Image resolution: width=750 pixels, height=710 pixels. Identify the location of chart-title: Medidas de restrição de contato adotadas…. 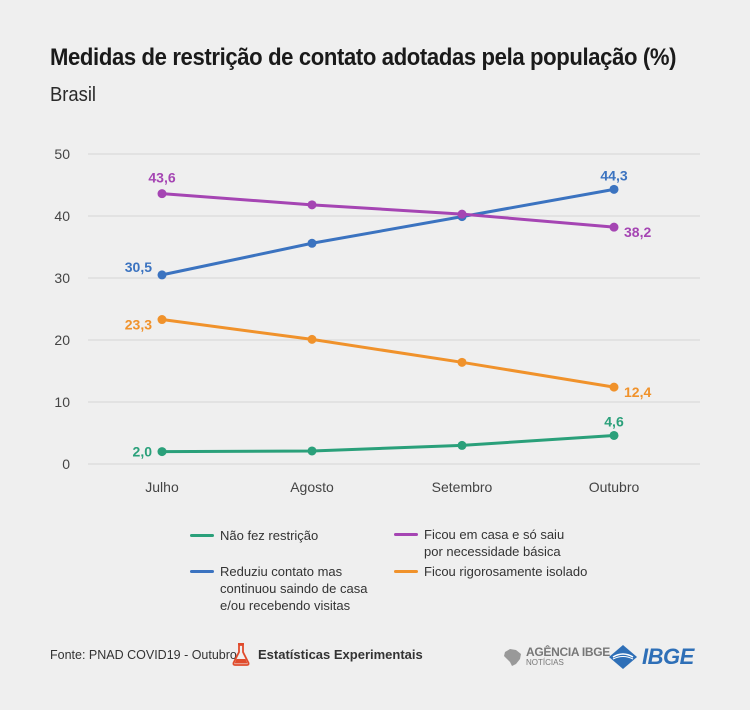
(363, 57).